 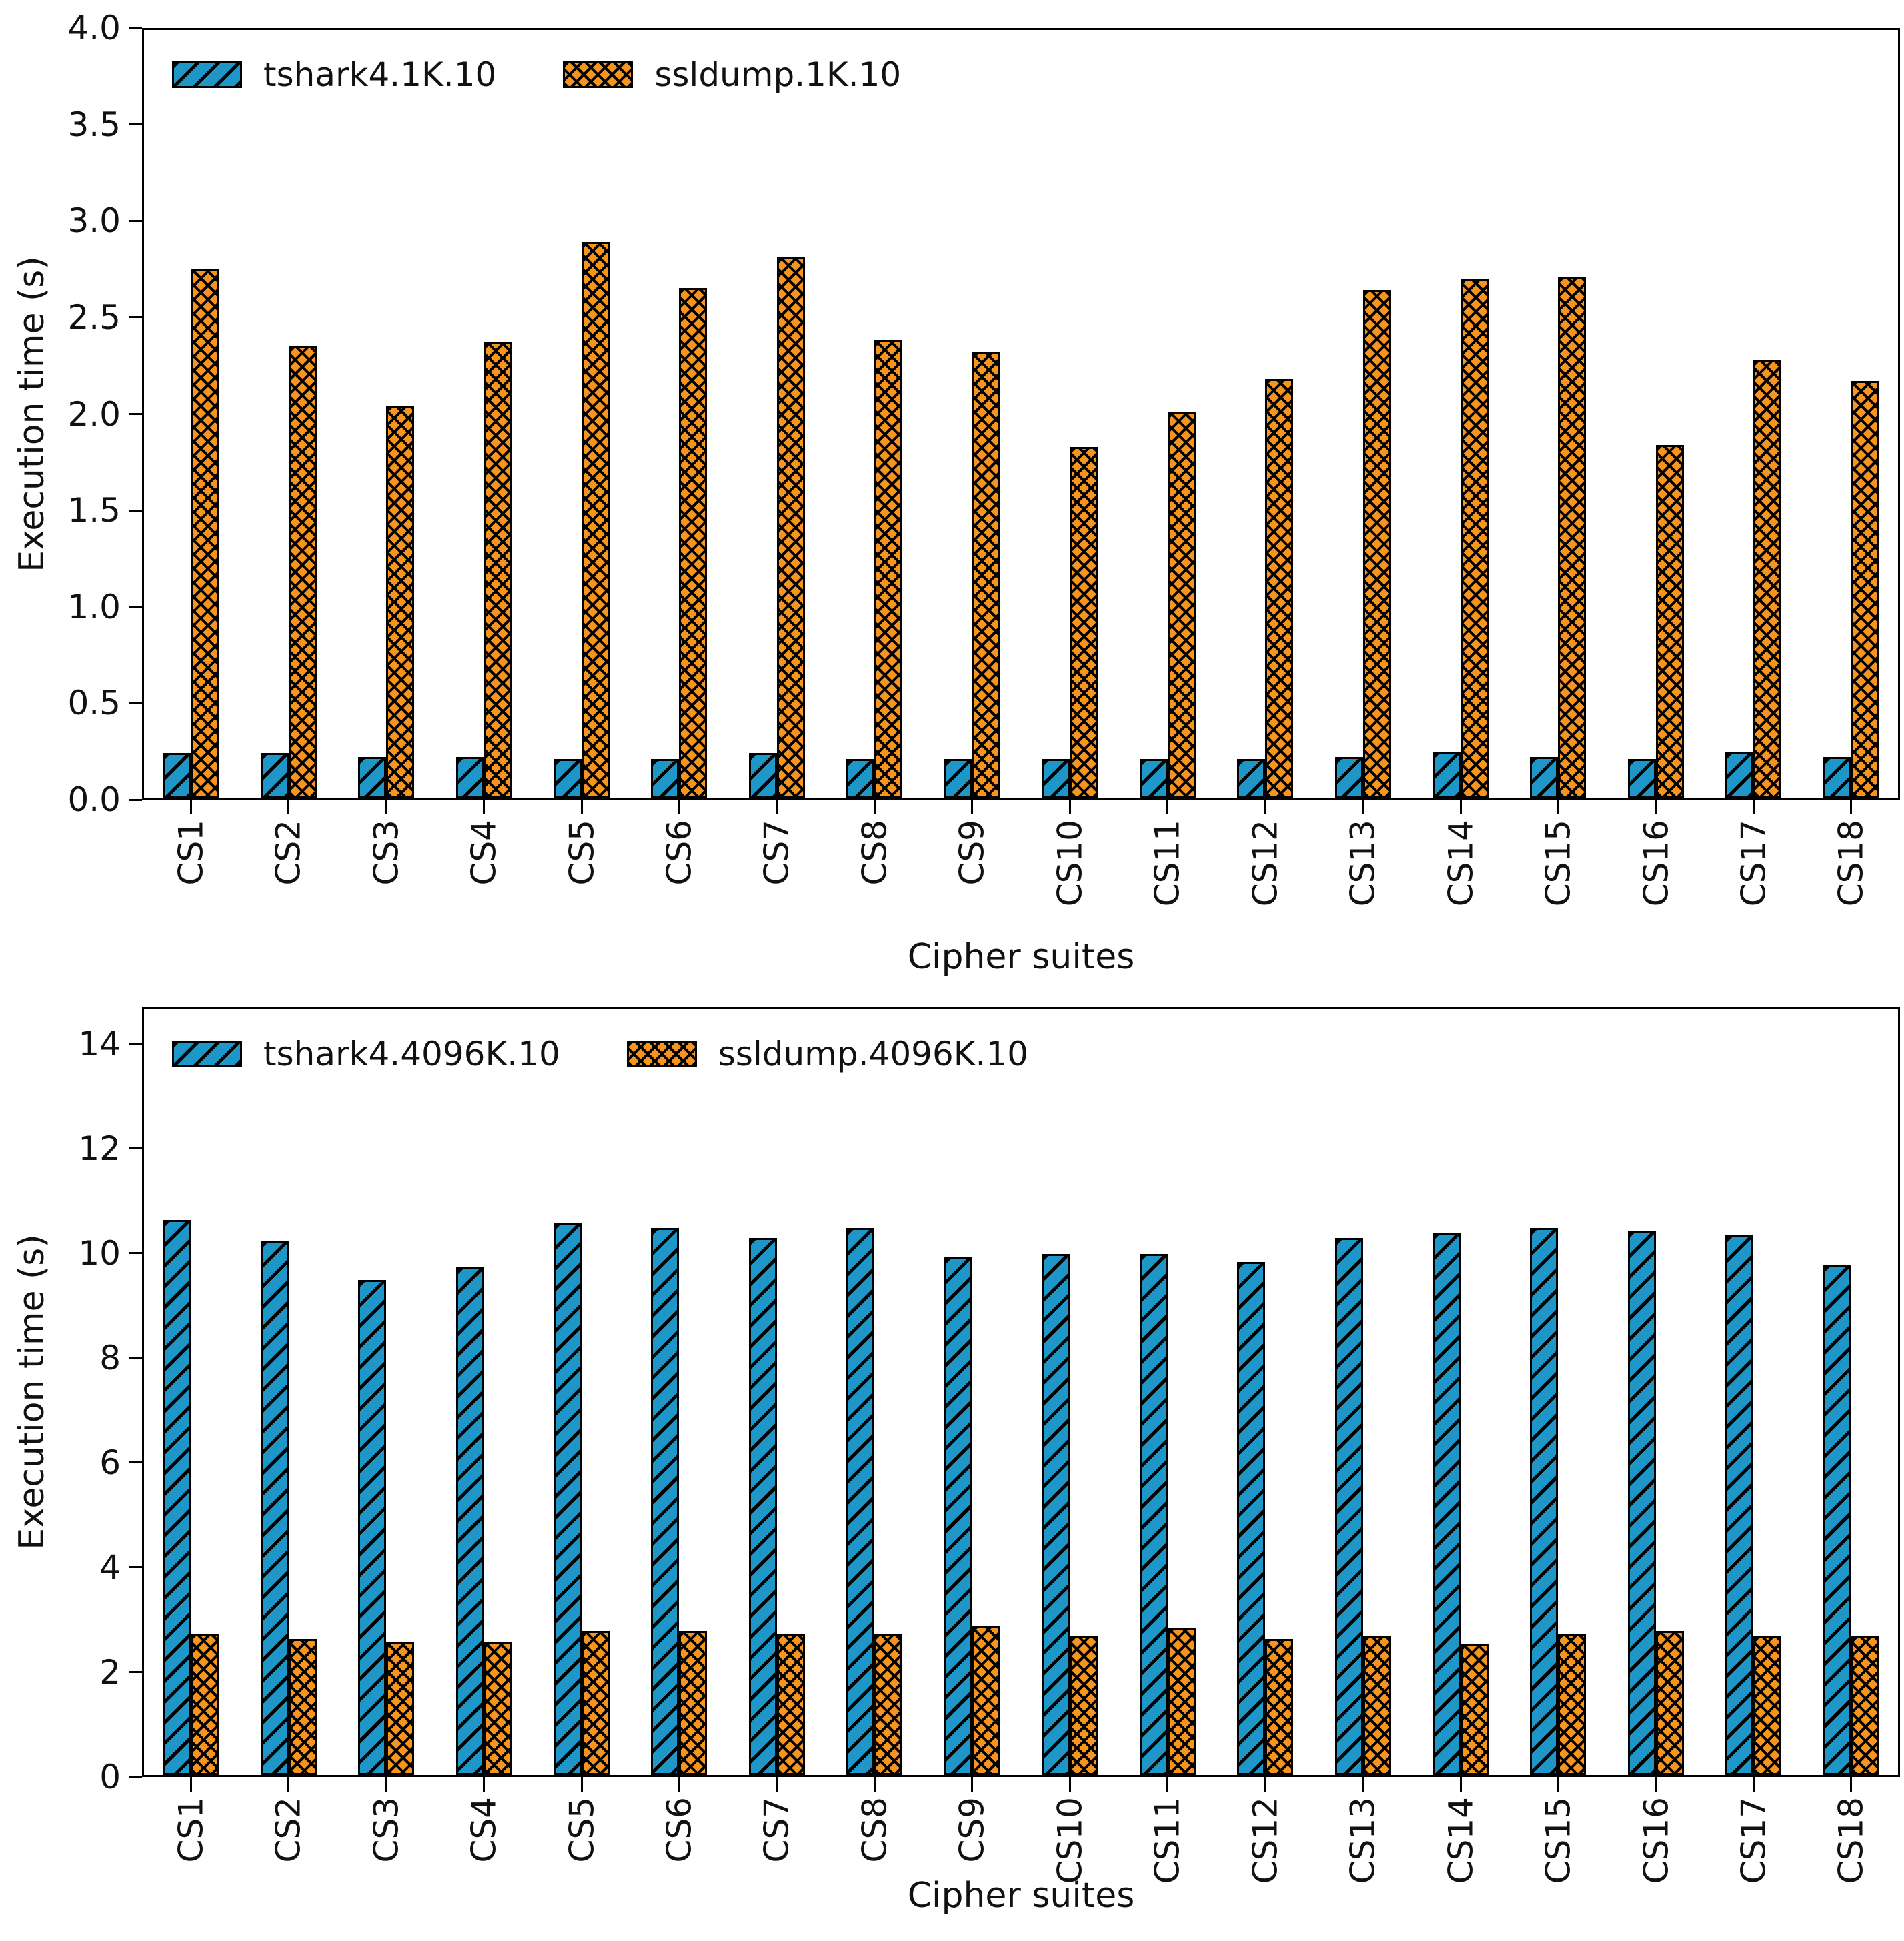 I want to click on y-axis-title: Execution time (s), so click(x=32, y=1392).